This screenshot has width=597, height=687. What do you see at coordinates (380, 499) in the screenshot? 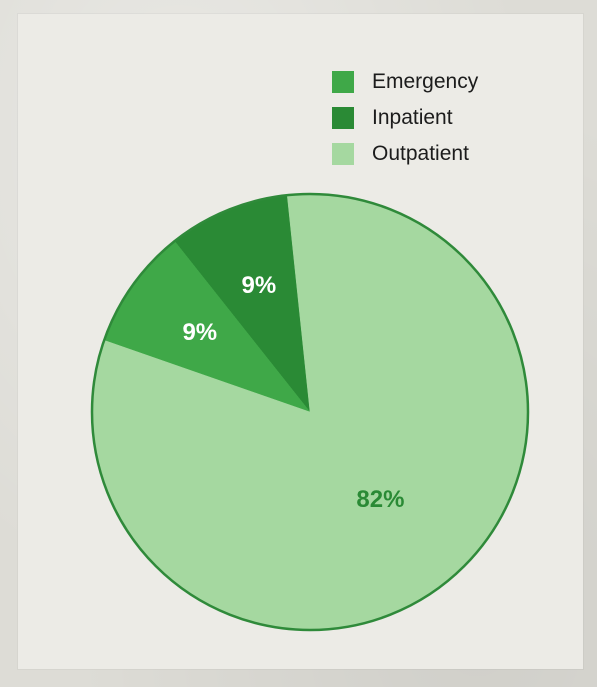
I see `slice-label-outpatient: 82%` at bounding box center [380, 499].